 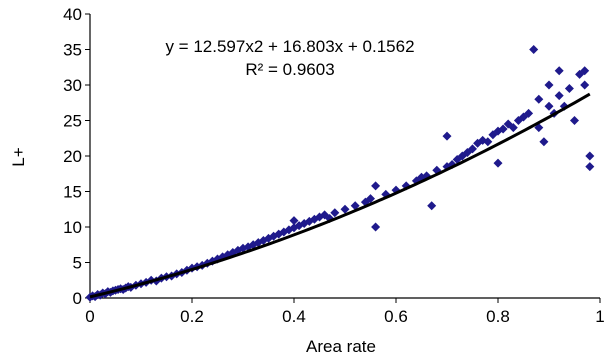 What do you see at coordinates (192, 316) in the screenshot?
I see `x-tick-label: 0.2` at bounding box center [192, 316].